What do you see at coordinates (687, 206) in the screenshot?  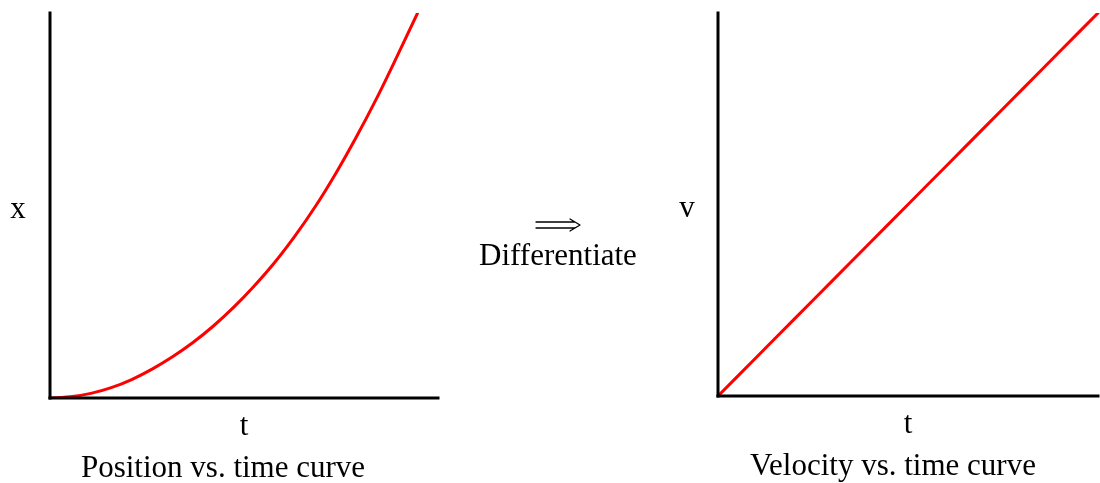 I see `y-axis-title: v` at bounding box center [687, 206].